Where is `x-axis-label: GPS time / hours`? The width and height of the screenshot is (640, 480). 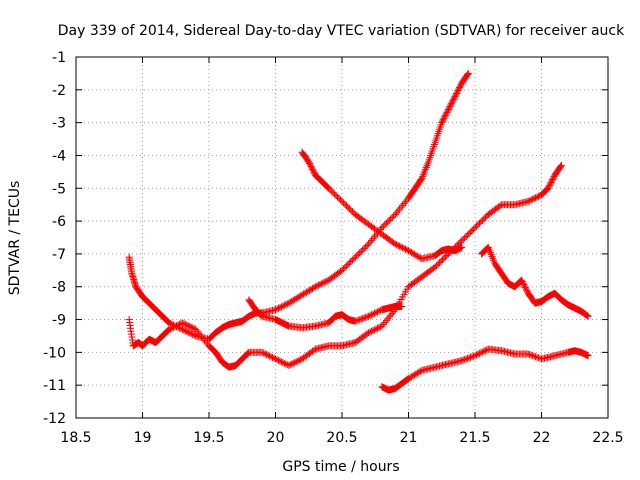
x-axis-label: GPS time / hours is located at coordinates (340, 467).